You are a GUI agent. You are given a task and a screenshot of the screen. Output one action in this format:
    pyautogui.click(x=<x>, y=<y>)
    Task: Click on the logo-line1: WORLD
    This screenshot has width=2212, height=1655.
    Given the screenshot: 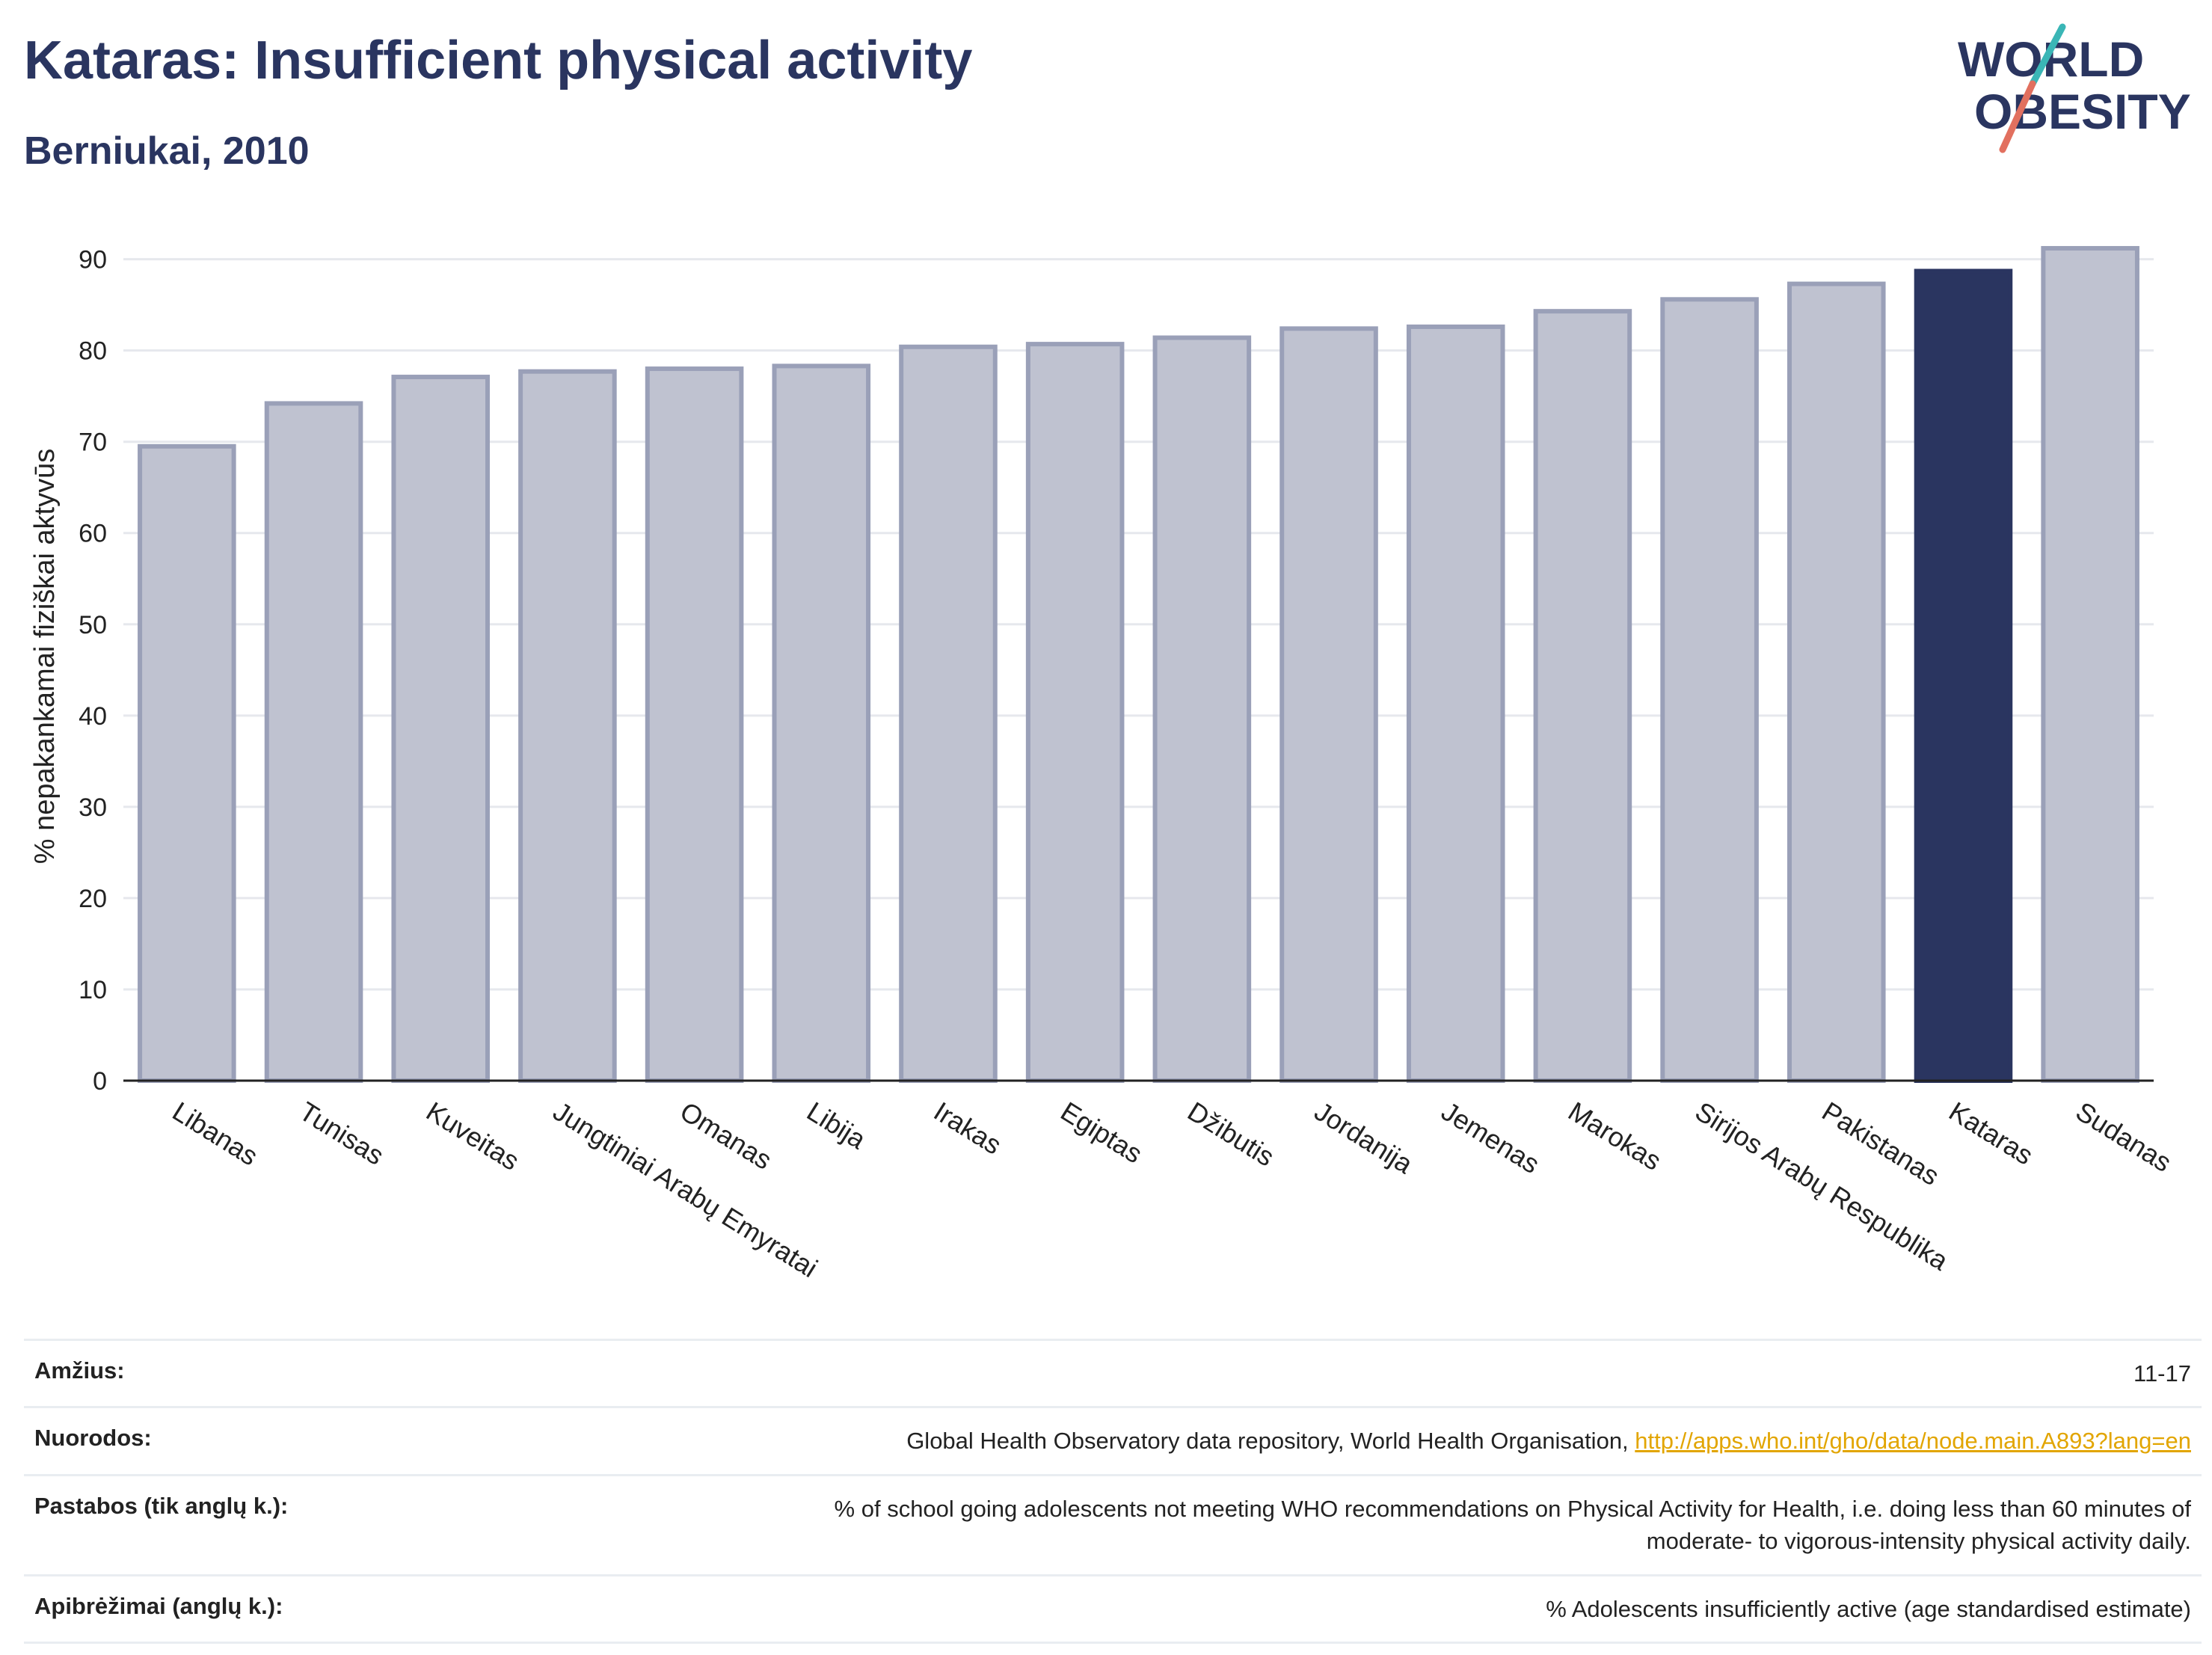 What is the action you would take?
    pyautogui.click(x=2051, y=59)
    